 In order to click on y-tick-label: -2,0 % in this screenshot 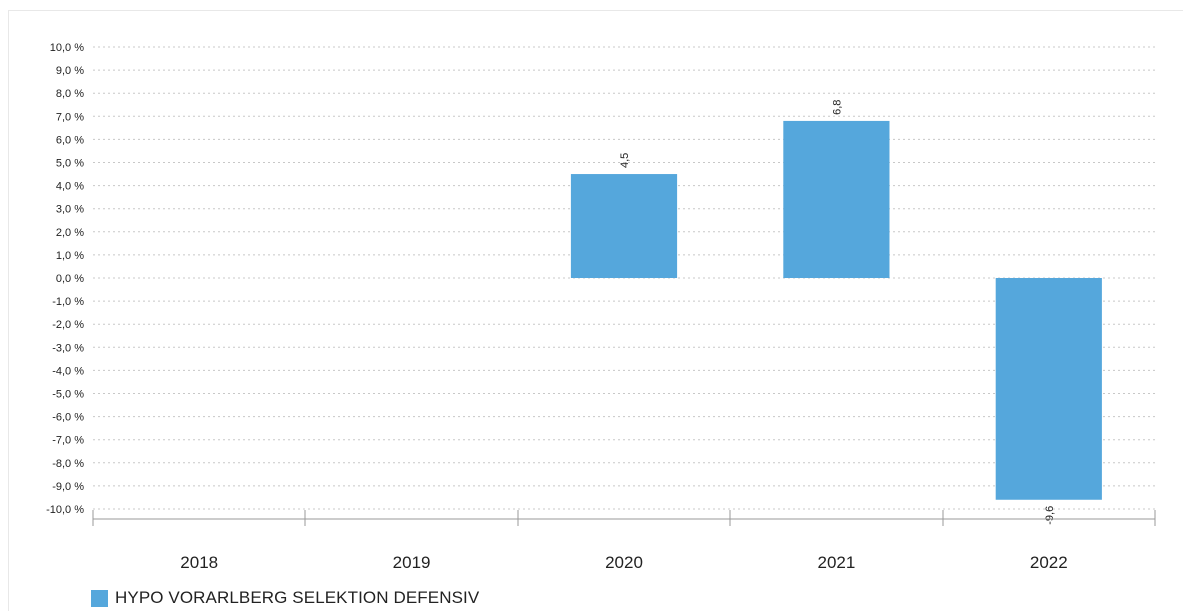, I will do `click(68, 325)`.